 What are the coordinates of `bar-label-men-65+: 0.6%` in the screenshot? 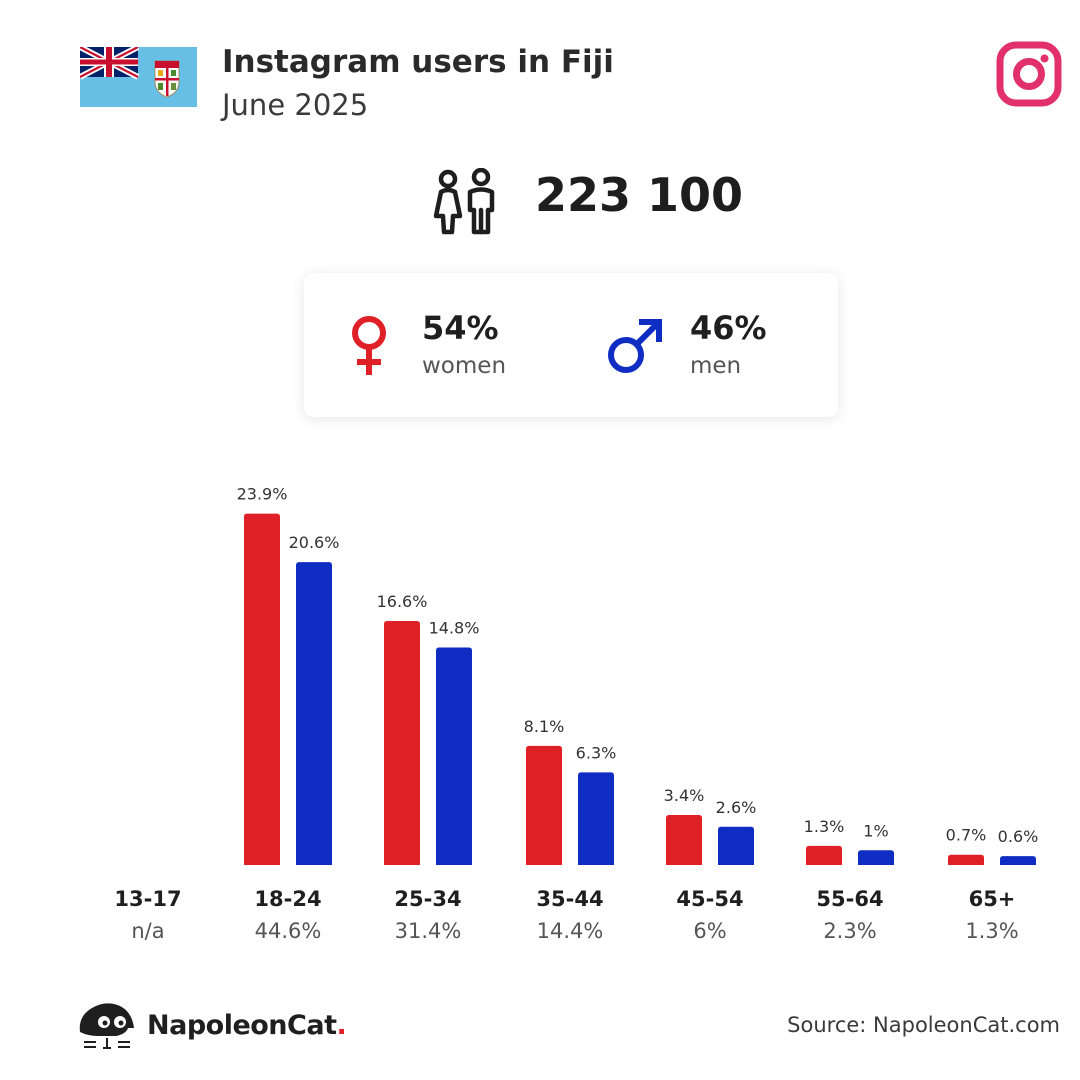 It's located at (1018, 836).